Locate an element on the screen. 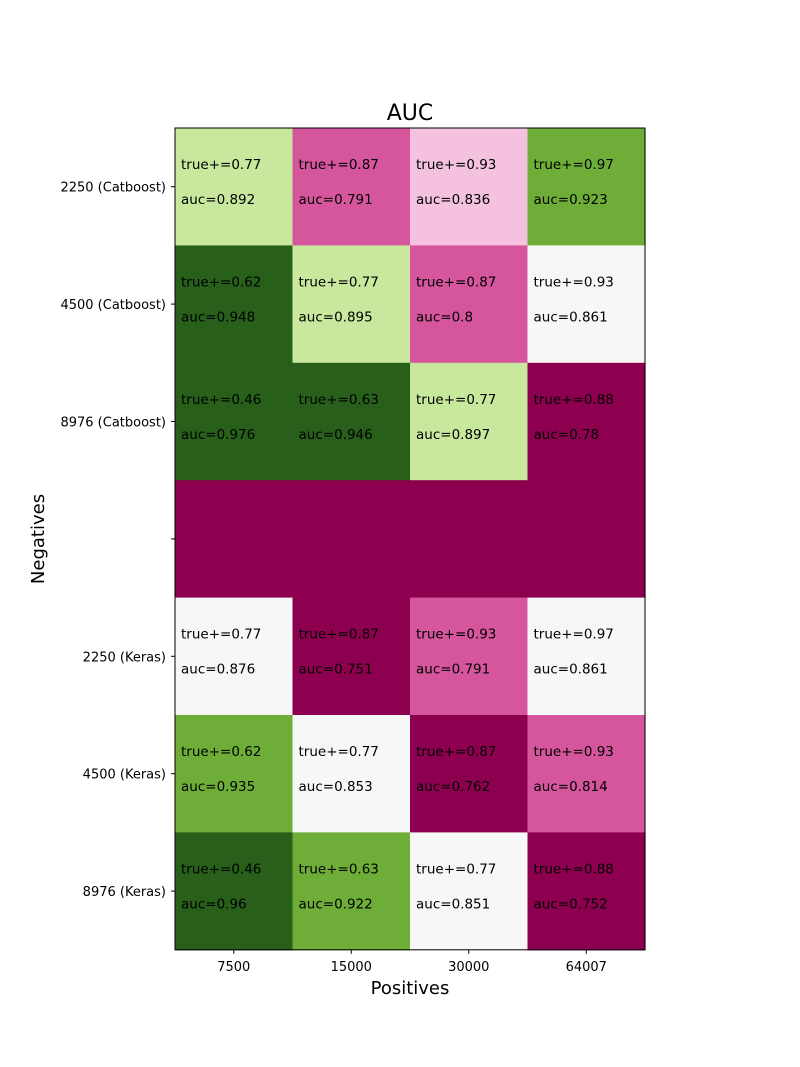  cell-auc-label: auc=0.752 is located at coordinates (571, 904).